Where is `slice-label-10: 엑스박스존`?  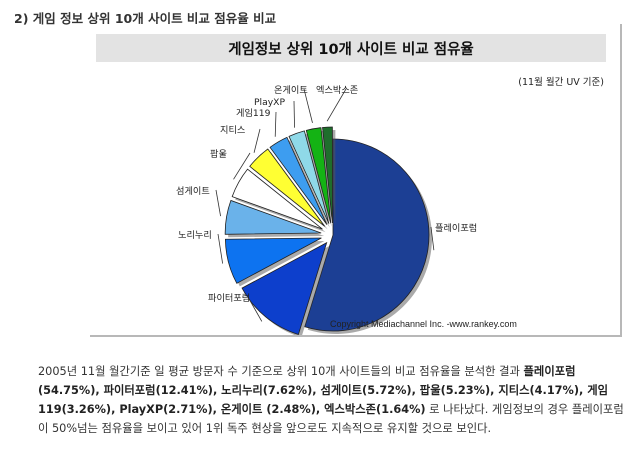
slice-label-10: 엑스박스존 is located at coordinates (337, 90).